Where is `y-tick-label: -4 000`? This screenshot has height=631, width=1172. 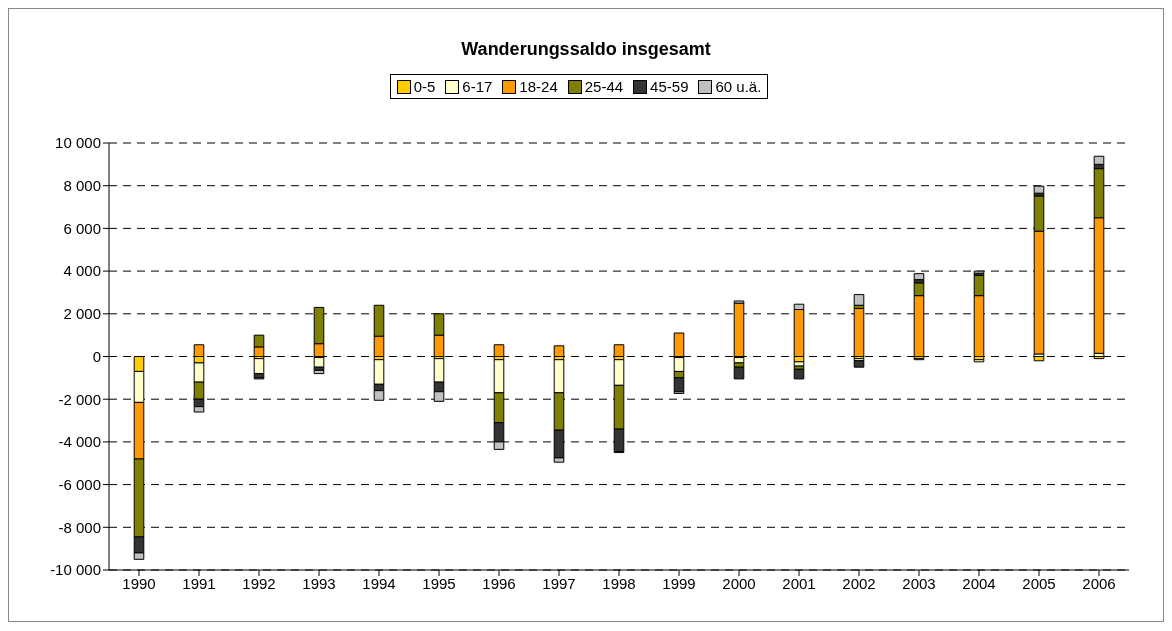
y-tick-label: -4 000 is located at coordinates (79, 442).